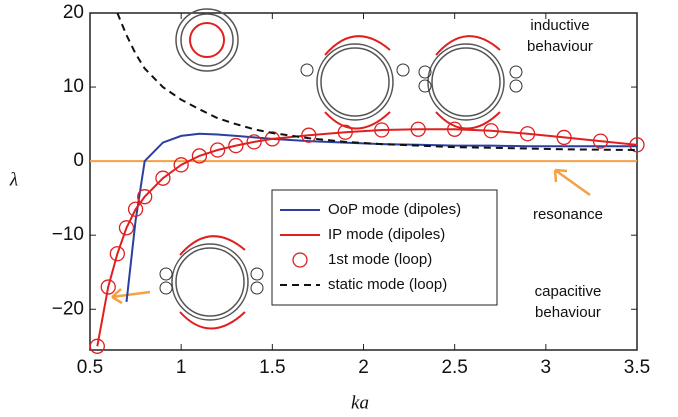  I want to click on x-tick-label: 3.5, so click(637, 367).